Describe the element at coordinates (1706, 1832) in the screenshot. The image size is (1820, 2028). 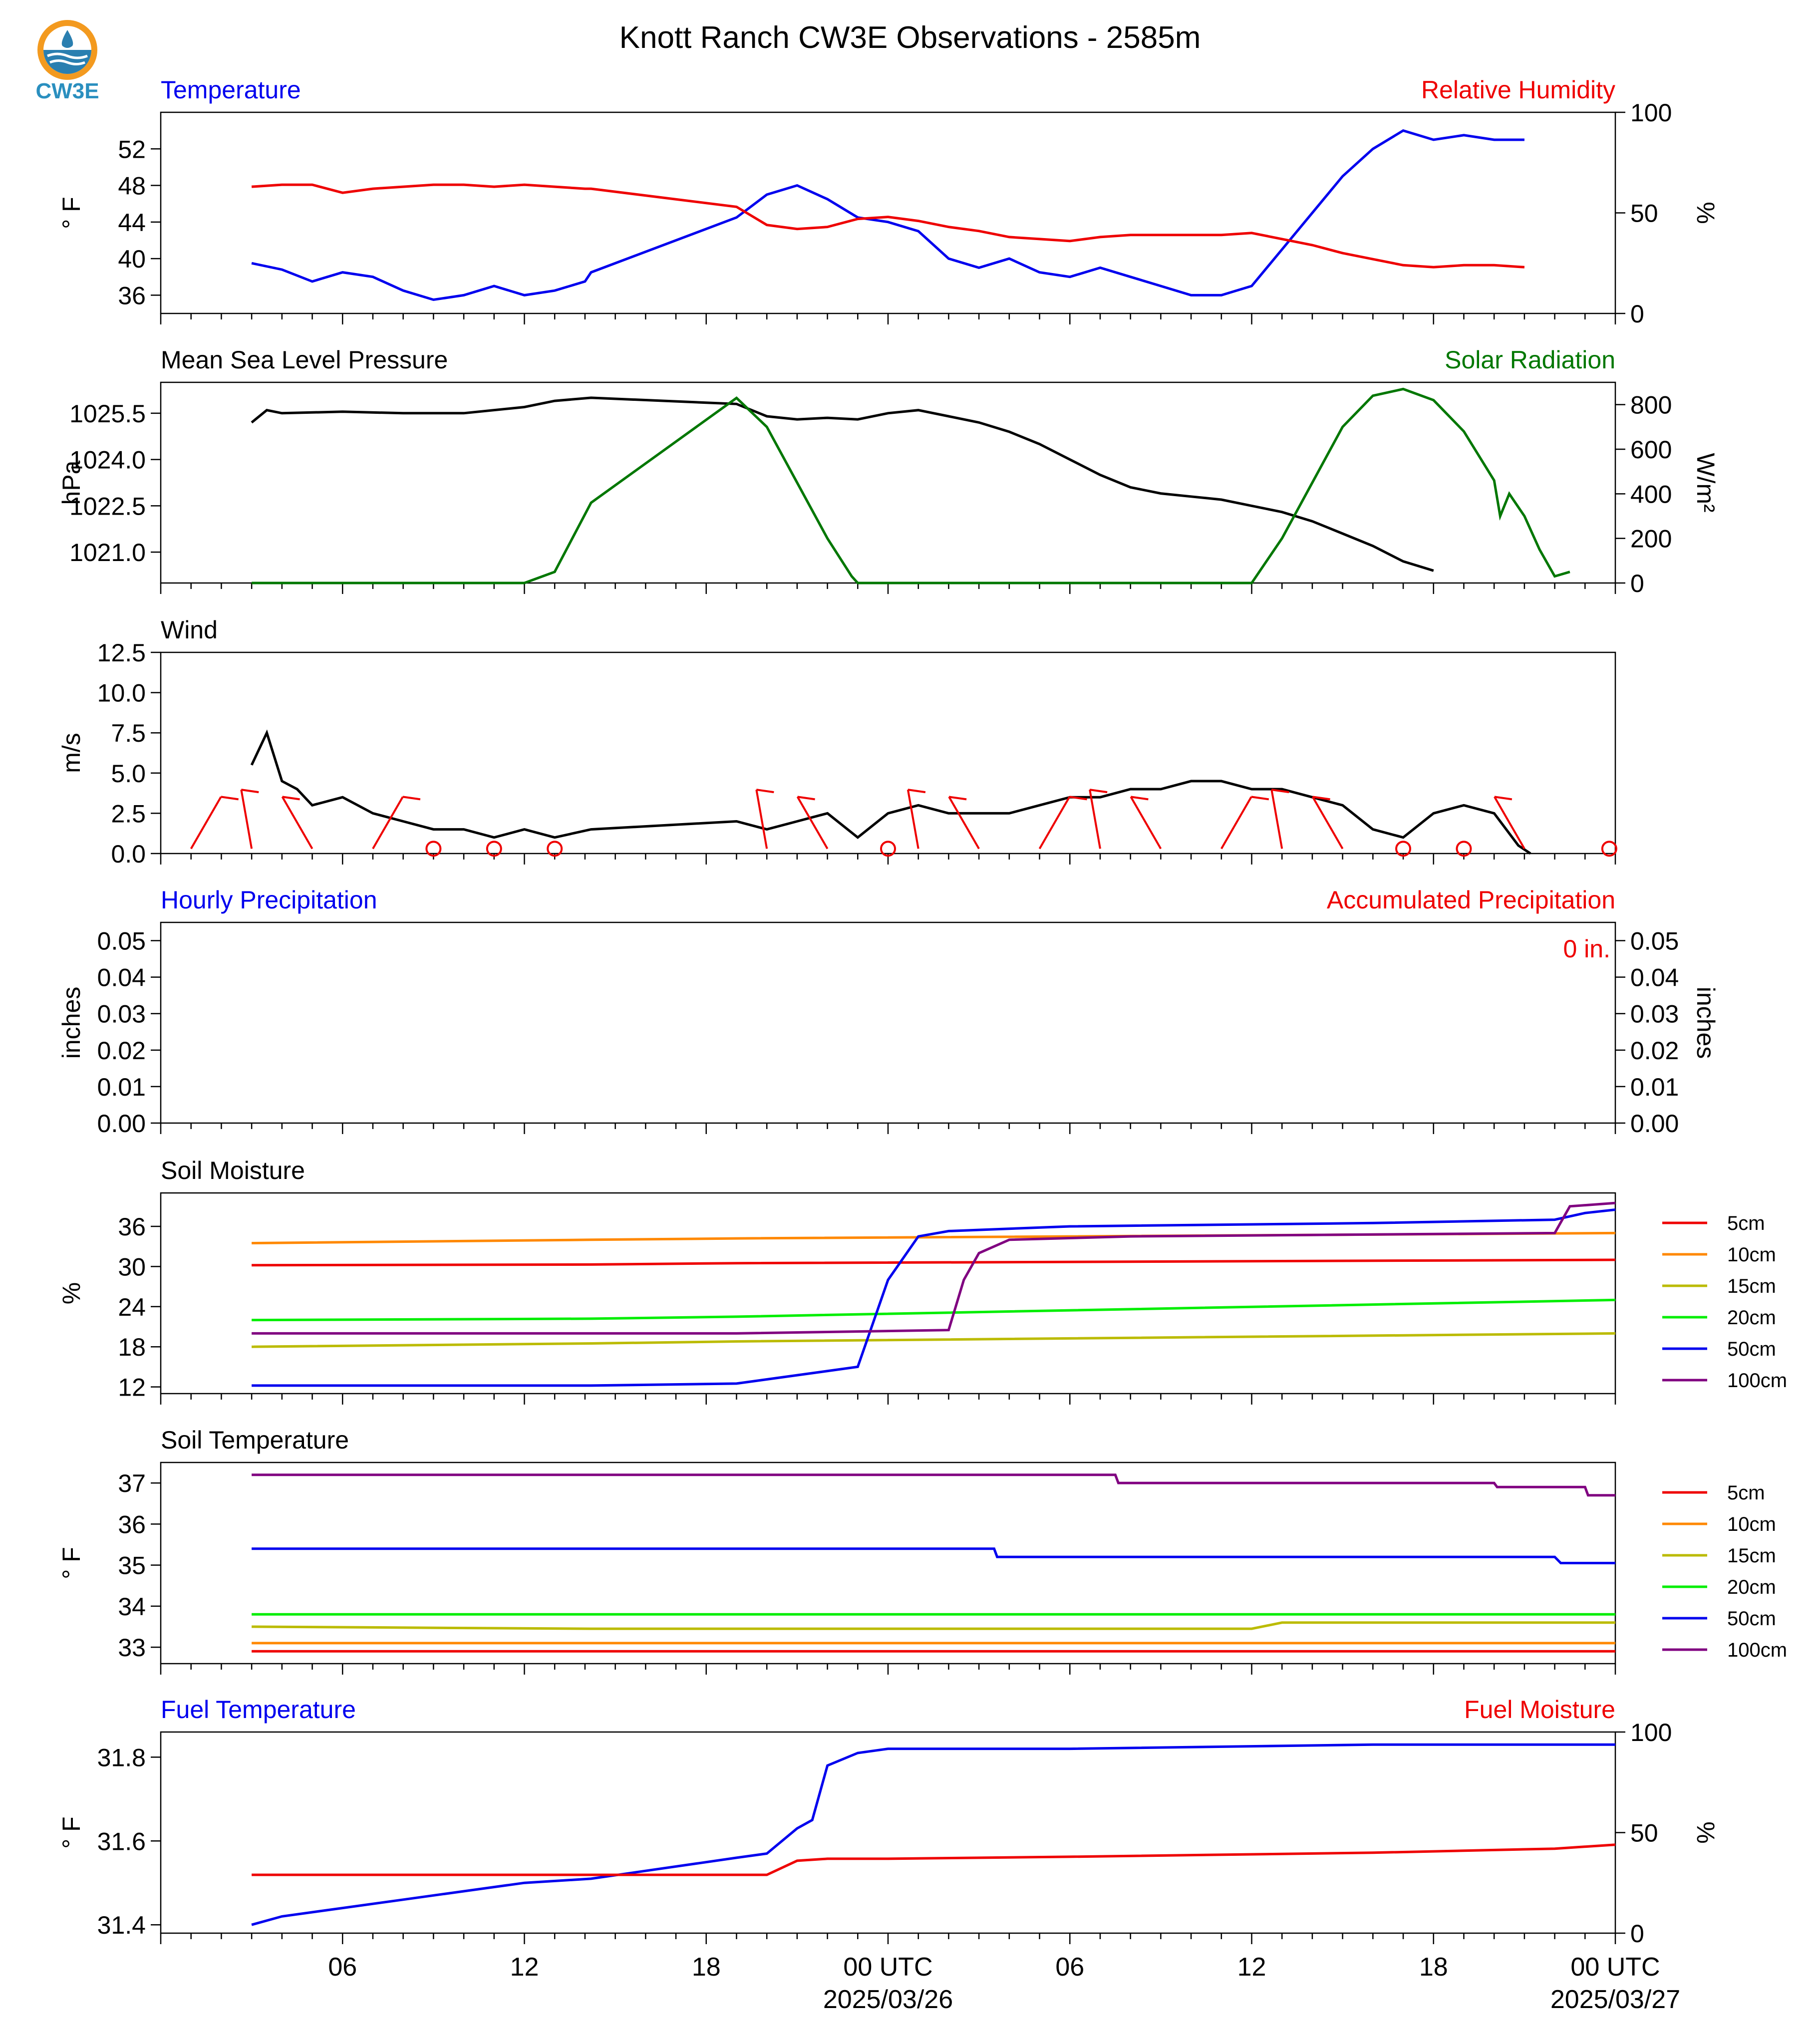
I see `right-unit-fuel: %` at that location.